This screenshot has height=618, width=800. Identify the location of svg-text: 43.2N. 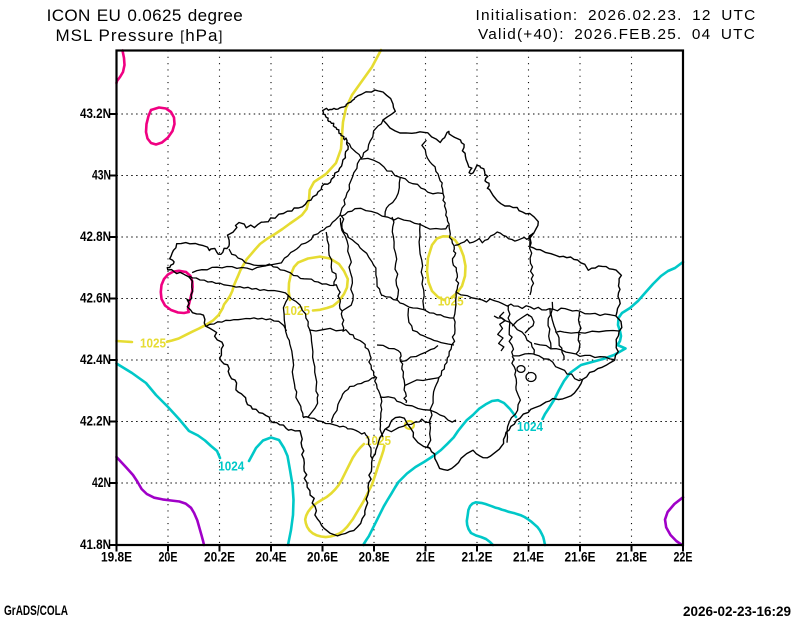
(95, 113).